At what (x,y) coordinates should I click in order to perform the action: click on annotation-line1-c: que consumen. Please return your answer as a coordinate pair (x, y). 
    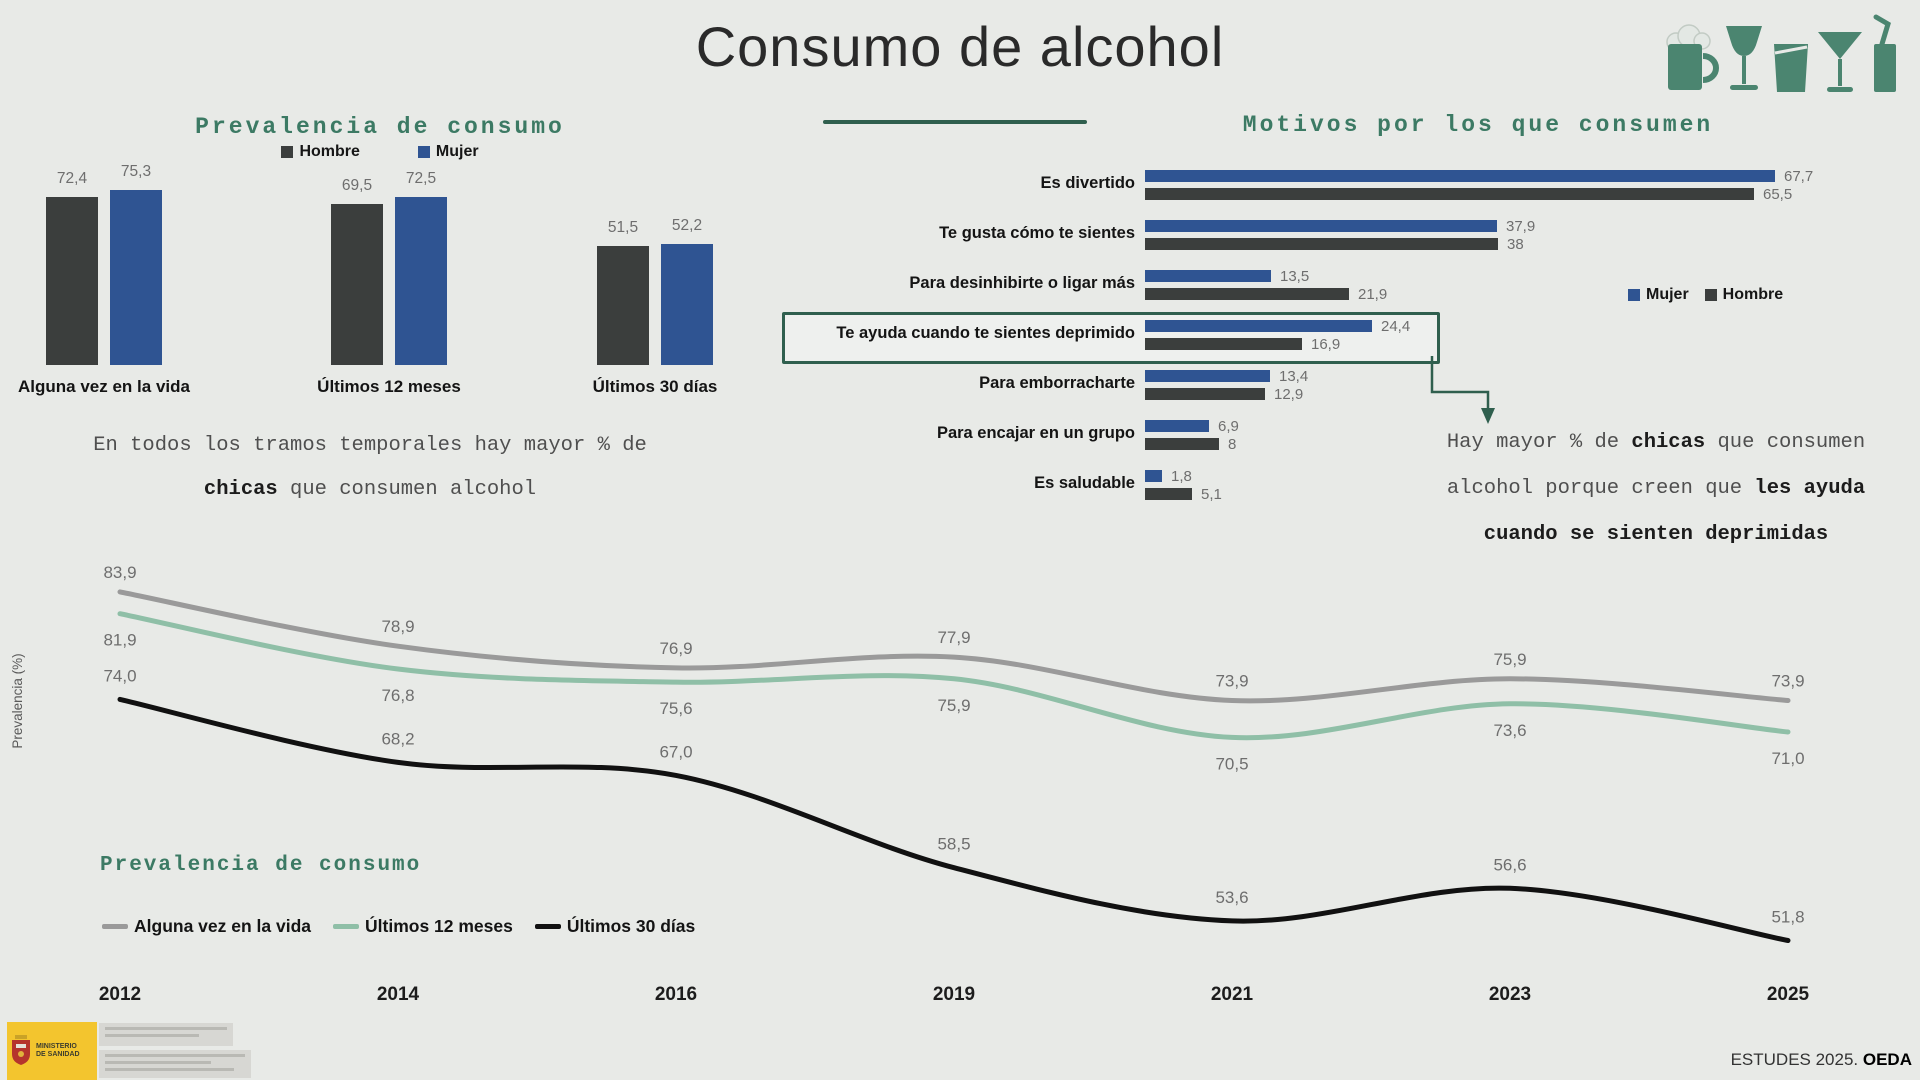
    Looking at the image, I should click on (1785, 442).